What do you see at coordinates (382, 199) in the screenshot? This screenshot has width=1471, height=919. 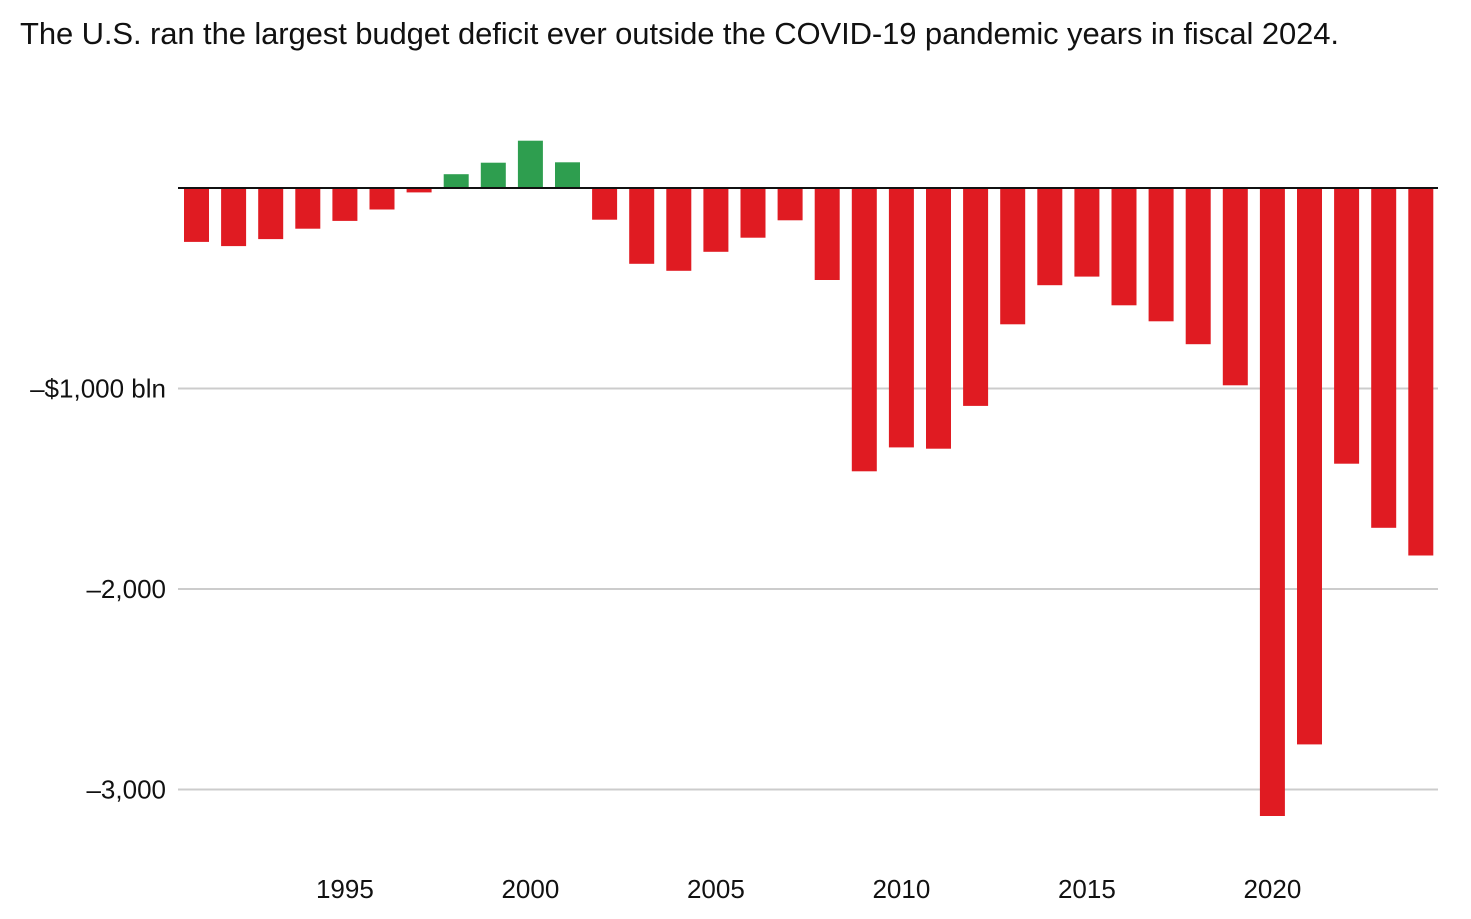 I see `bar-1996` at bounding box center [382, 199].